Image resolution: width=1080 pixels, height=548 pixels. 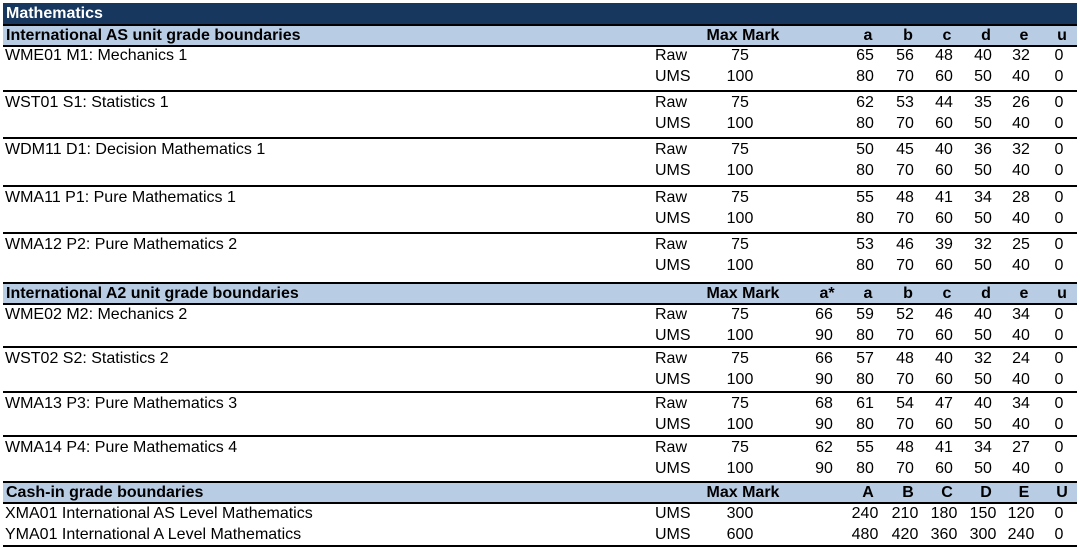 What do you see at coordinates (105, 492) in the screenshot?
I see `cashin-header-label: Cash-in grade boundaries` at bounding box center [105, 492].